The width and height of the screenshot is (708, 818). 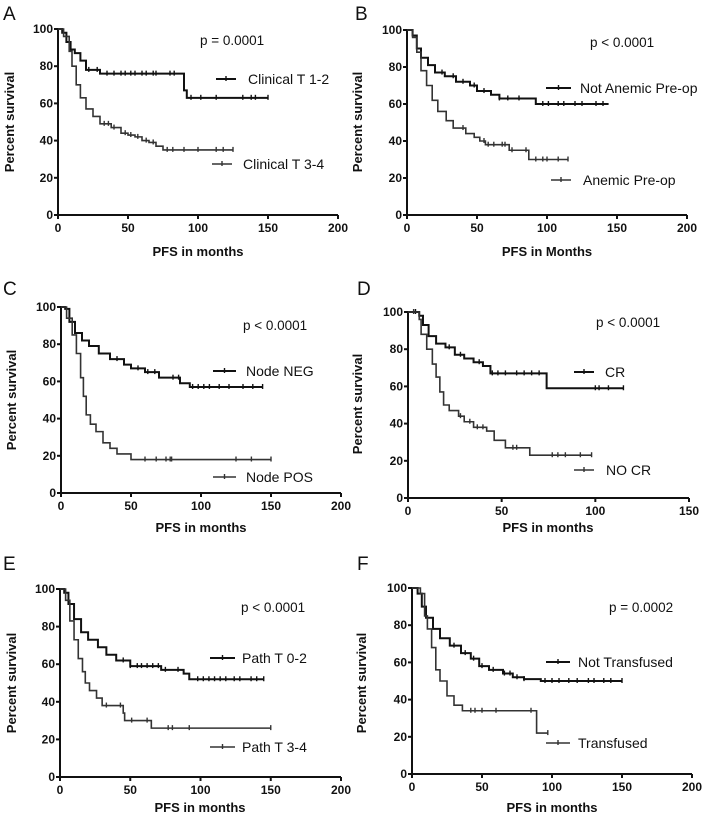 I want to click on legend-label: Not Transfused, so click(x=625, y=662).